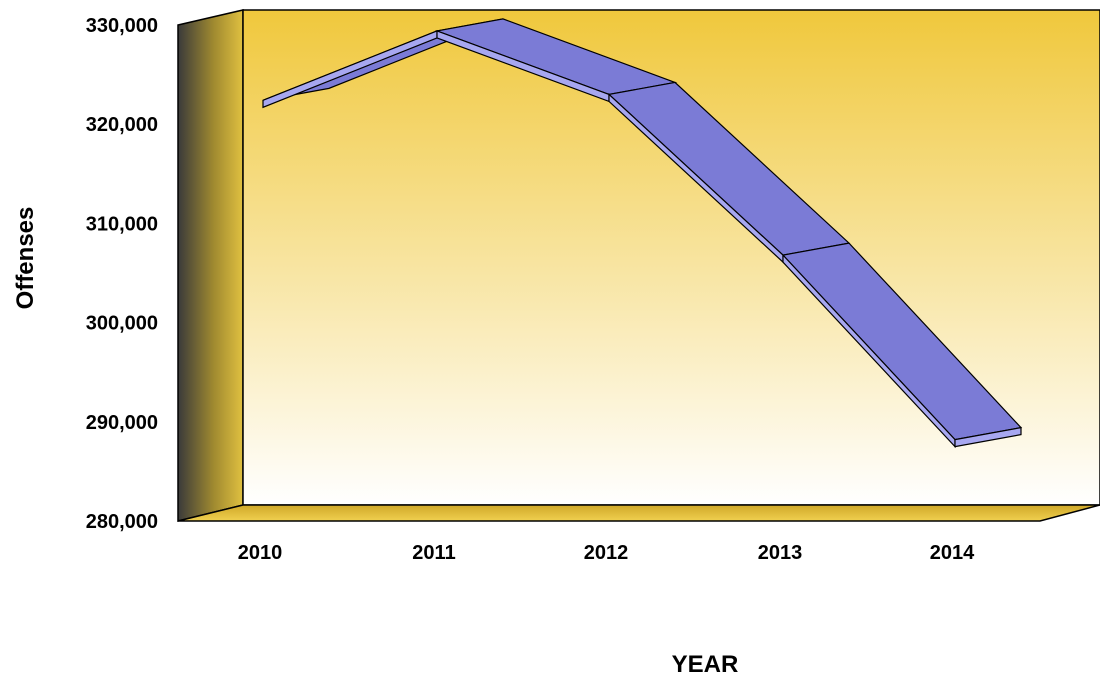 The height and width of the screenshot is (687, 1100). I want to click on y-tick-label: 310,000, so click(122, 224).